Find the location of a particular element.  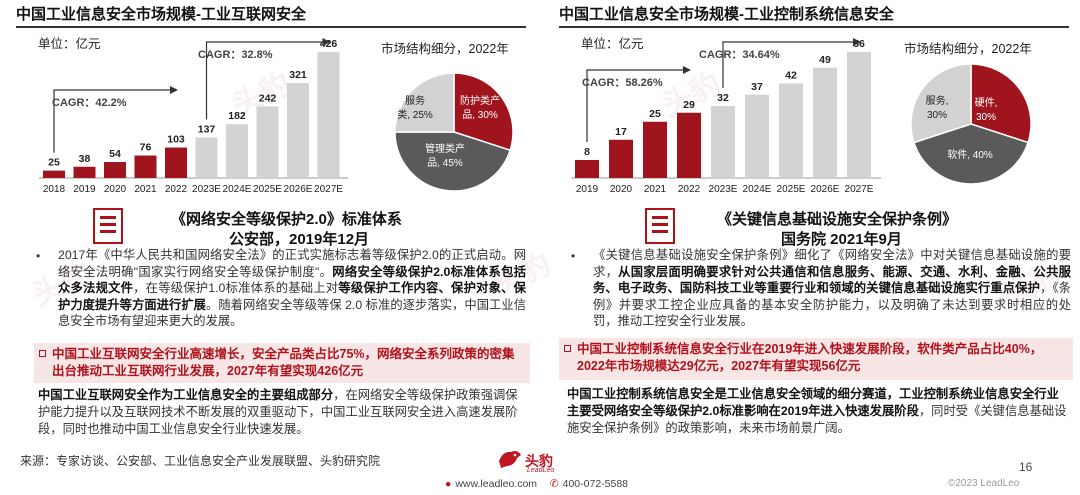

category-label: 2018 is located at coordinates (54, 189).